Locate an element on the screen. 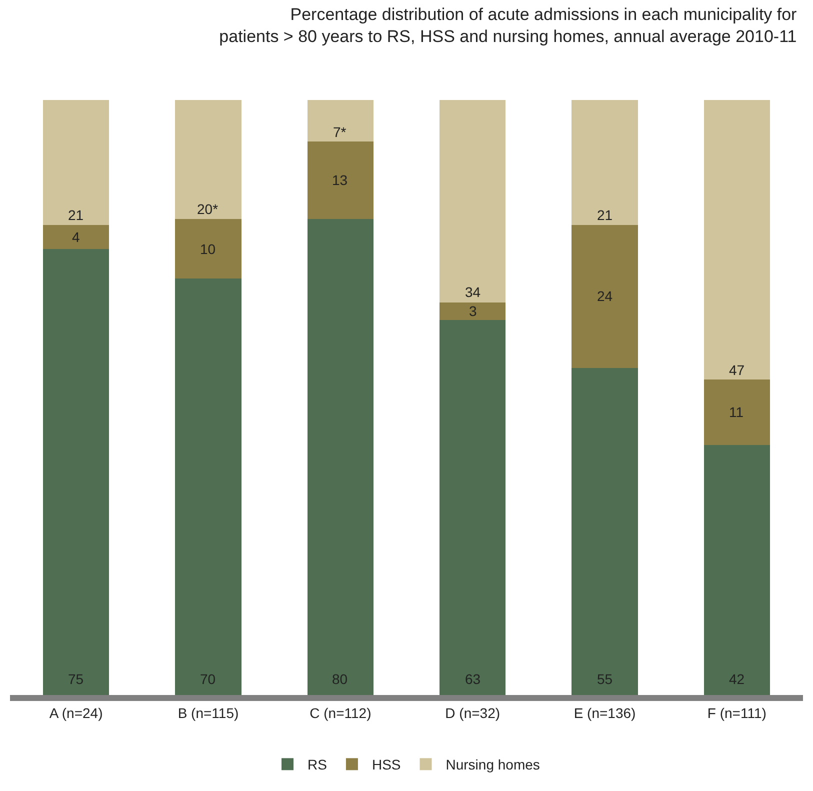 This screenshot has height=791, width=813. data-label: 4 is located at coordinates (76, 237).